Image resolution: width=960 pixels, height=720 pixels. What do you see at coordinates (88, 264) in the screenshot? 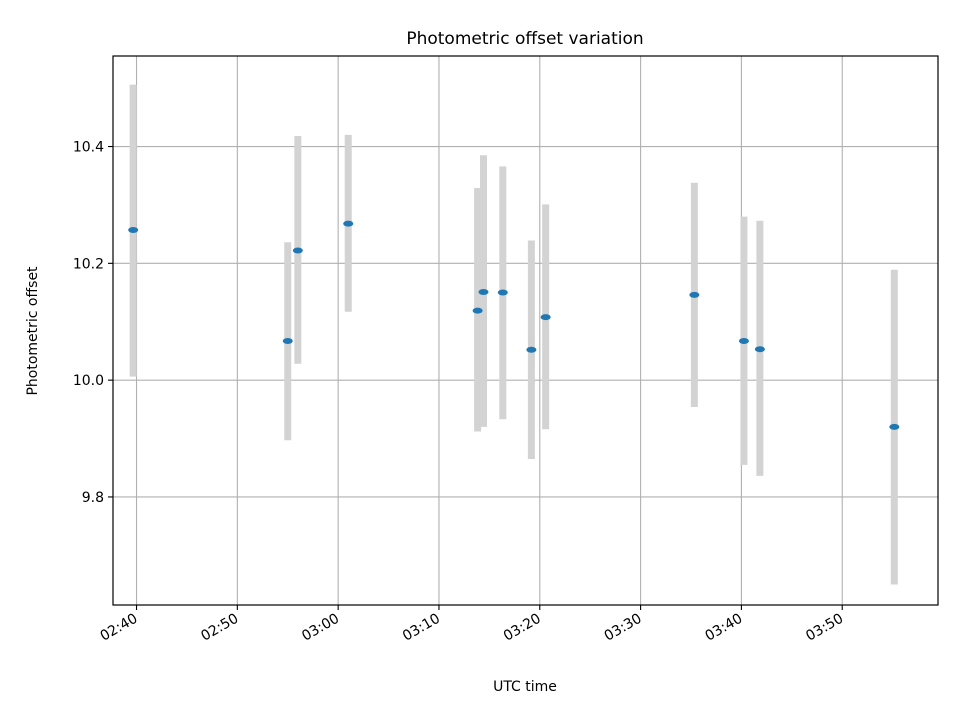
I see `y-tick-label: 10.2` at bounding box center [88, 264].